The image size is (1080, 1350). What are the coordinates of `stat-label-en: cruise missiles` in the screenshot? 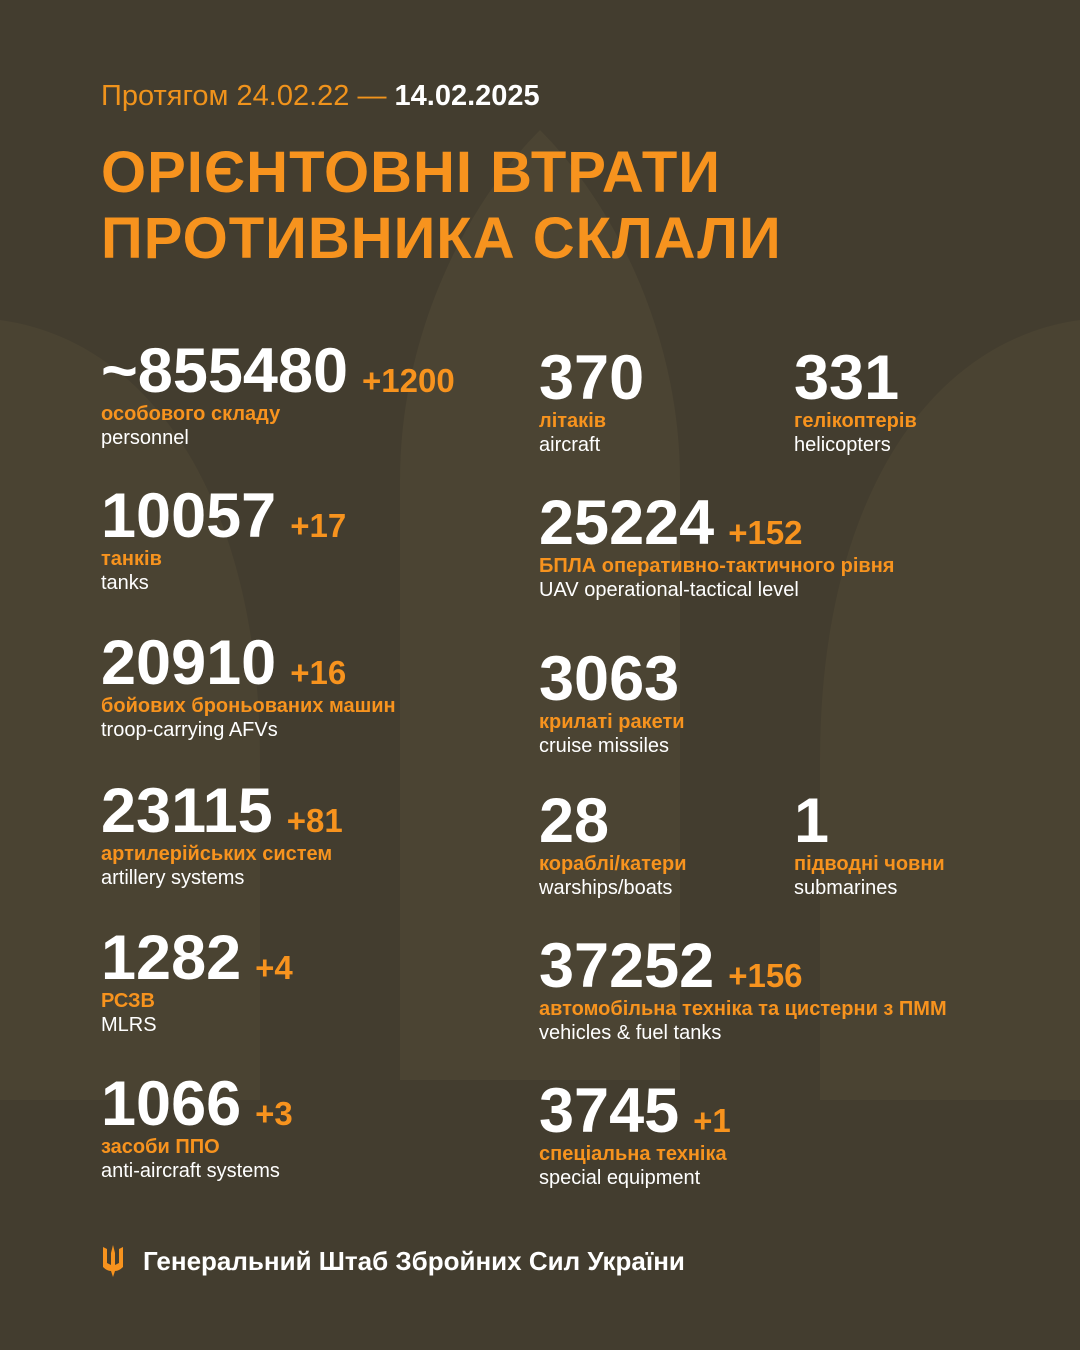 It's located at (604, 746).